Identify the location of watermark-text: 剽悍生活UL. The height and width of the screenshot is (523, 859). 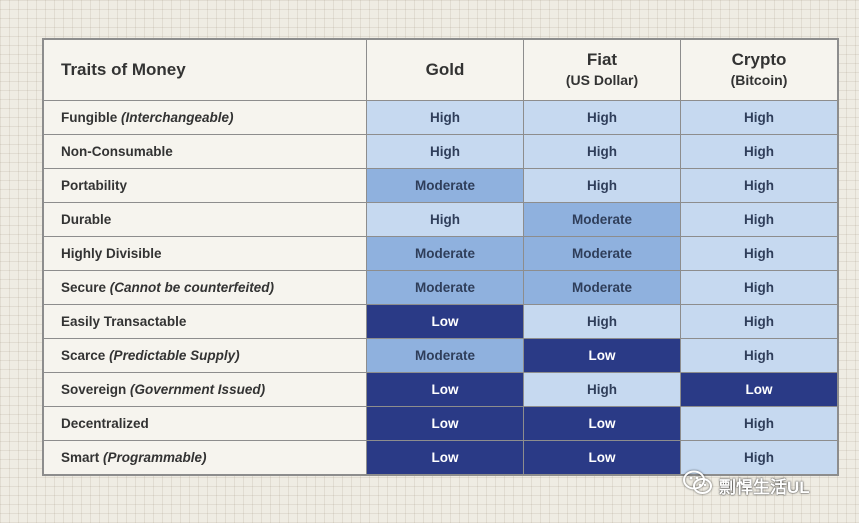
(764, 487).